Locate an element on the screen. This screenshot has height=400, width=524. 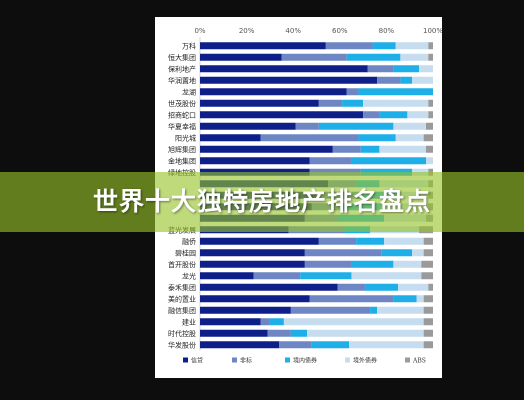
legend-label: 境外债券 is located at coordinates (365, 361).